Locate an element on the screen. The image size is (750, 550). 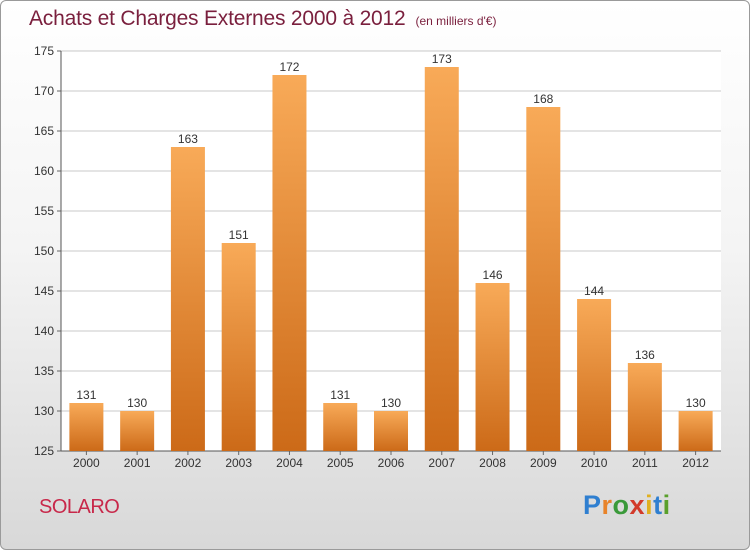
bar-value-label: 136 is located at coordinates (645, 355).